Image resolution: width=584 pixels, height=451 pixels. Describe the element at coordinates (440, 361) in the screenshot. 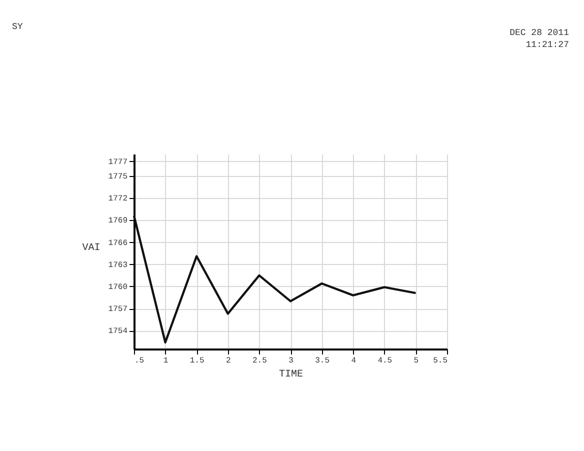

I see `x-tick-label: 5.5` at that location.